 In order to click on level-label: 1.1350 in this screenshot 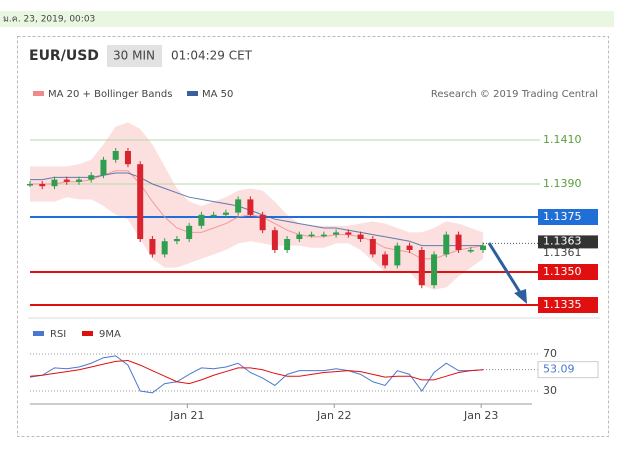, I will do `click(562, 271)`.